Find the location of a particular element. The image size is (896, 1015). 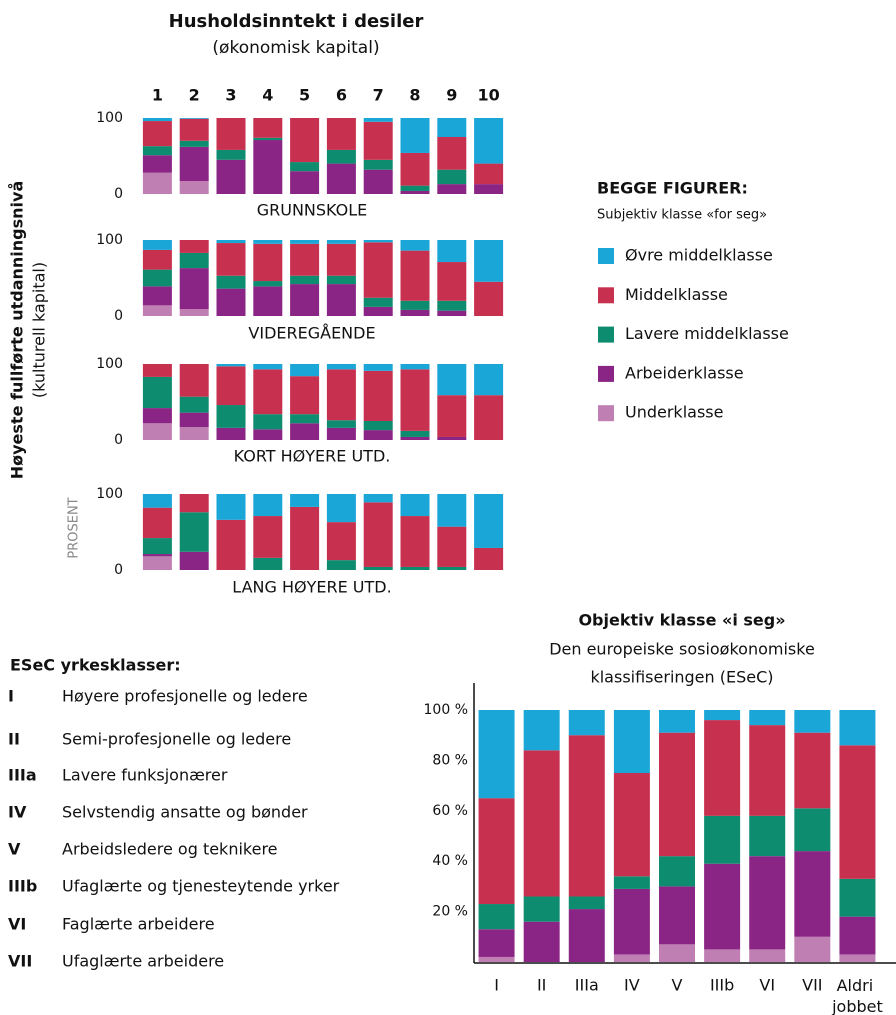

x-tick-label: 9 is located at coordinates (451, 95).